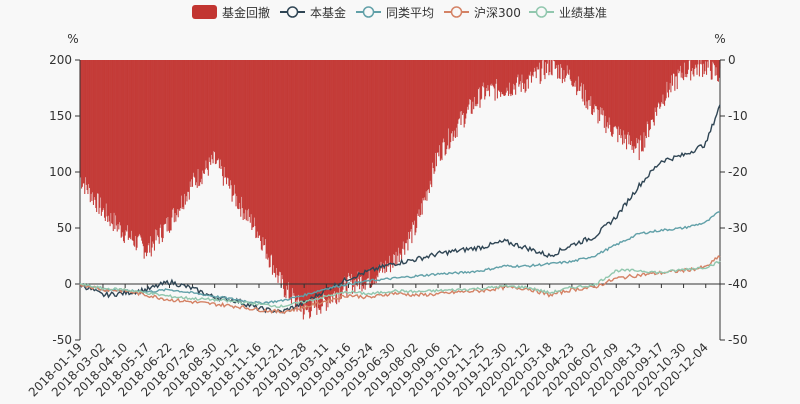 The width and height of the screenshot is (800, 404). I want to click on legend-item: 本基金, so click(313, 12).